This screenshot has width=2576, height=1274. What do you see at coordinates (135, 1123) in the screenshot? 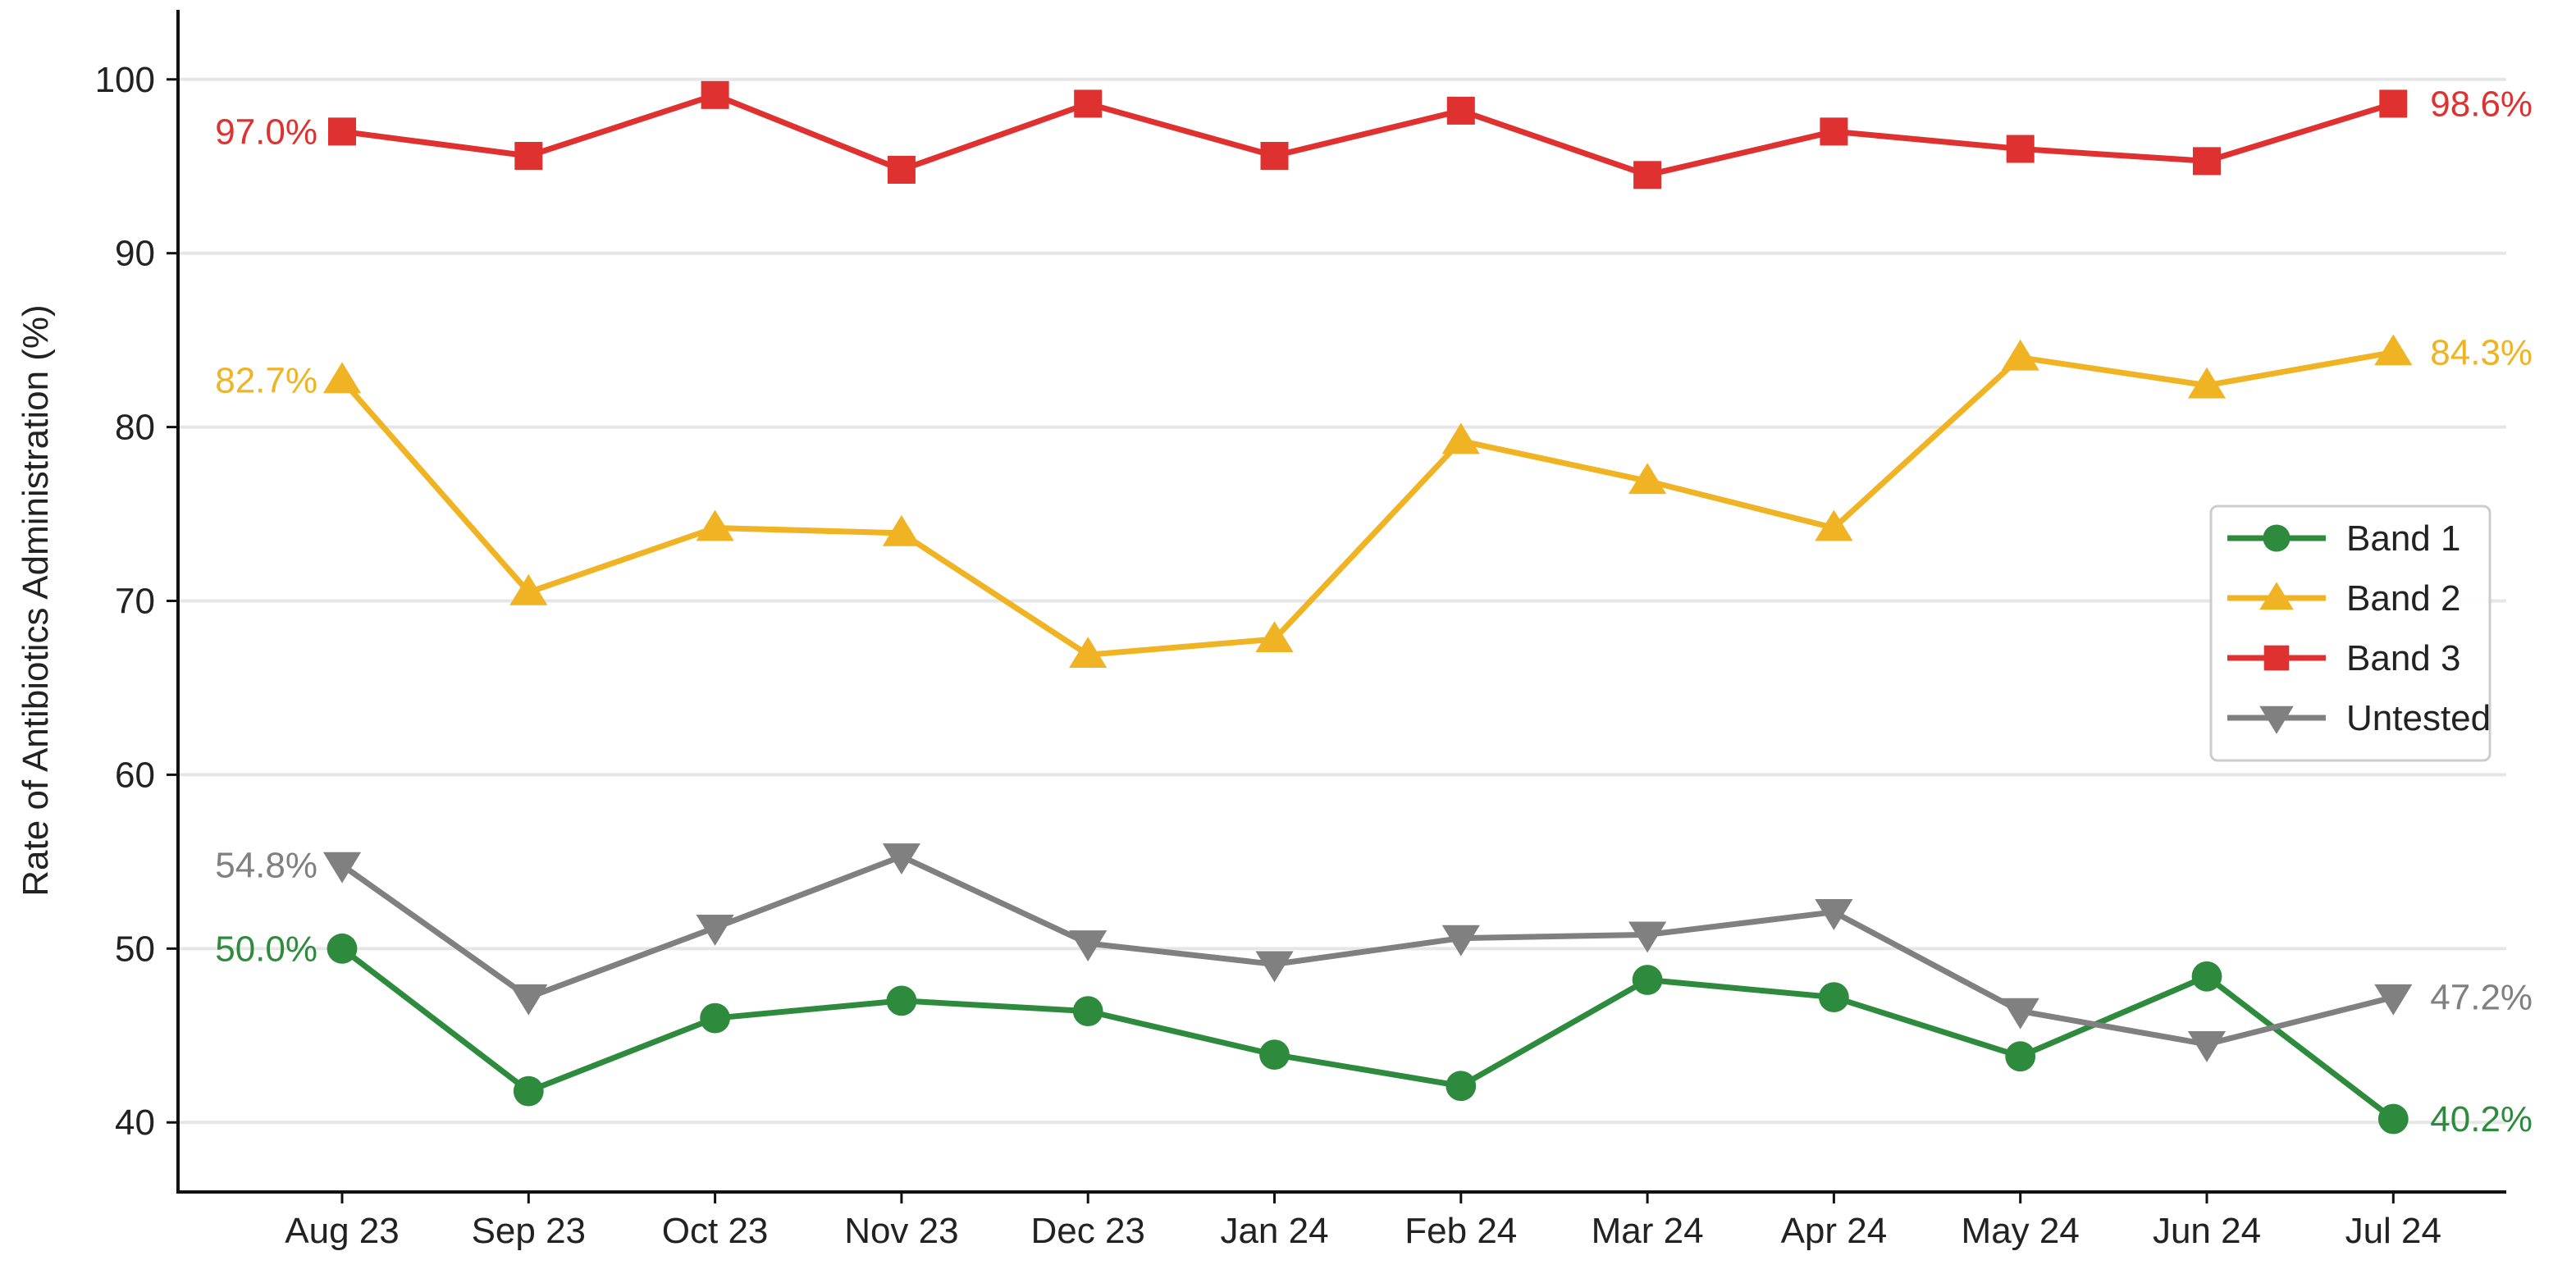
I see `y-tick-label: 40` at bounding box center [135, 1123].